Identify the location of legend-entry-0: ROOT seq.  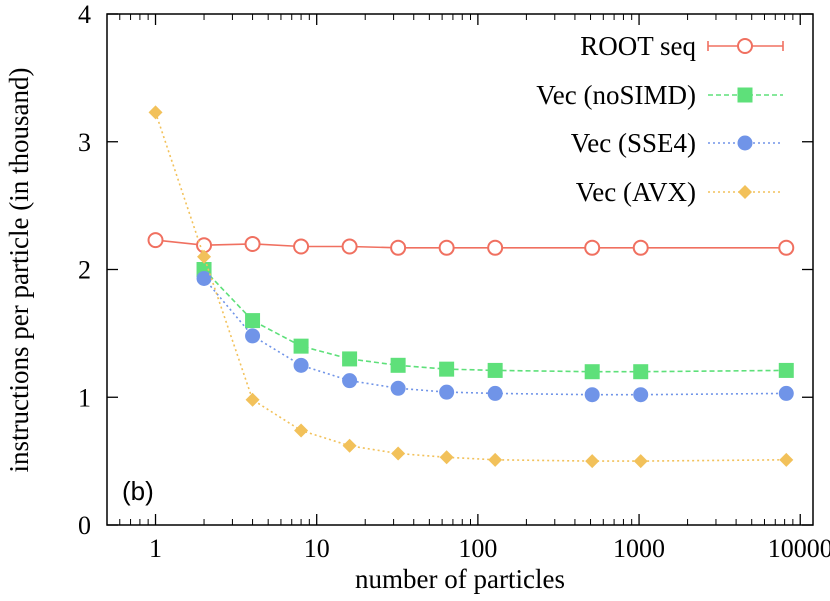
(682, 46).